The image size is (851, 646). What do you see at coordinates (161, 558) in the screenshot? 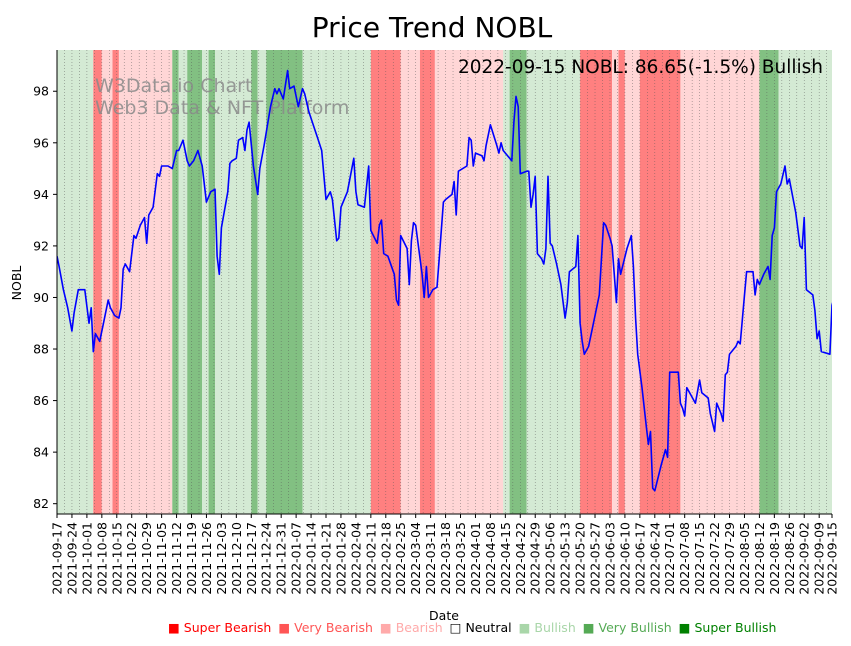
I see `x-tick-label: 2021-11-05` at bounding box center [161, 558].